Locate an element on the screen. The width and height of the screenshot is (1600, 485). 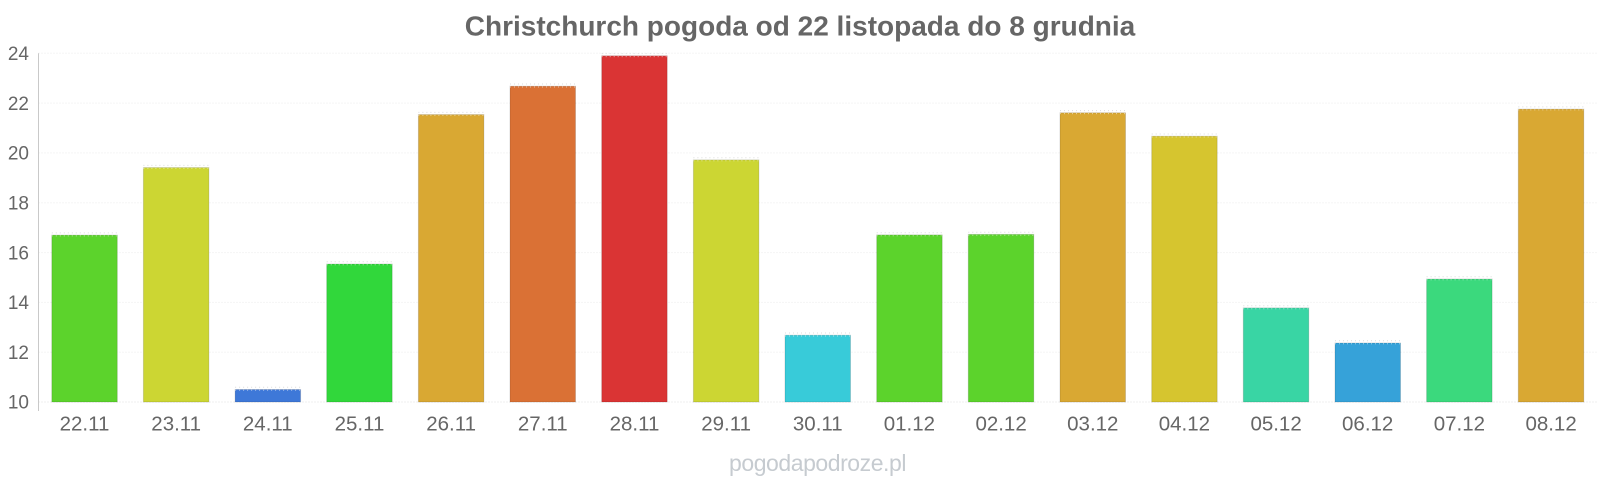
svg-text: 30.11 is located at coordinates (818, 424).